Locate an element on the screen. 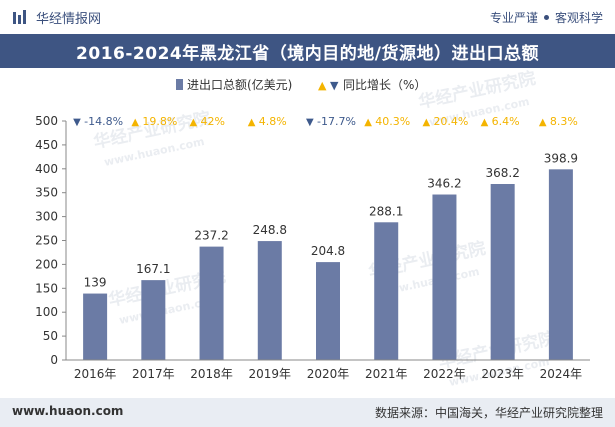 This screenshot has height=427, width=615. legend: 进出口总额(亿美元) ▲ ▼ 同比增长（%） is located at coordinates (301, 84).